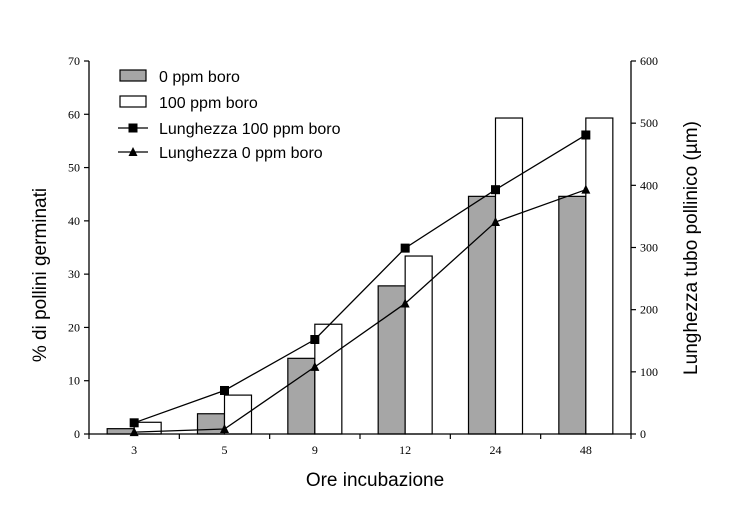  I want to click on left-tick-label: 50, so click(74, 168).